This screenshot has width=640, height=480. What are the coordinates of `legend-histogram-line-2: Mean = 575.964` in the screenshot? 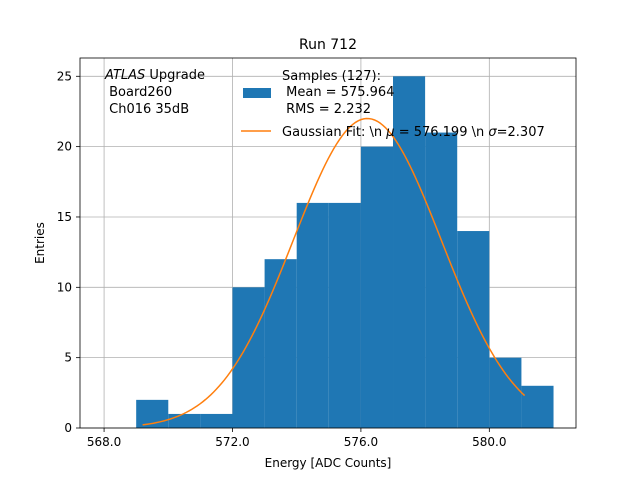 It's located at (338, 92).